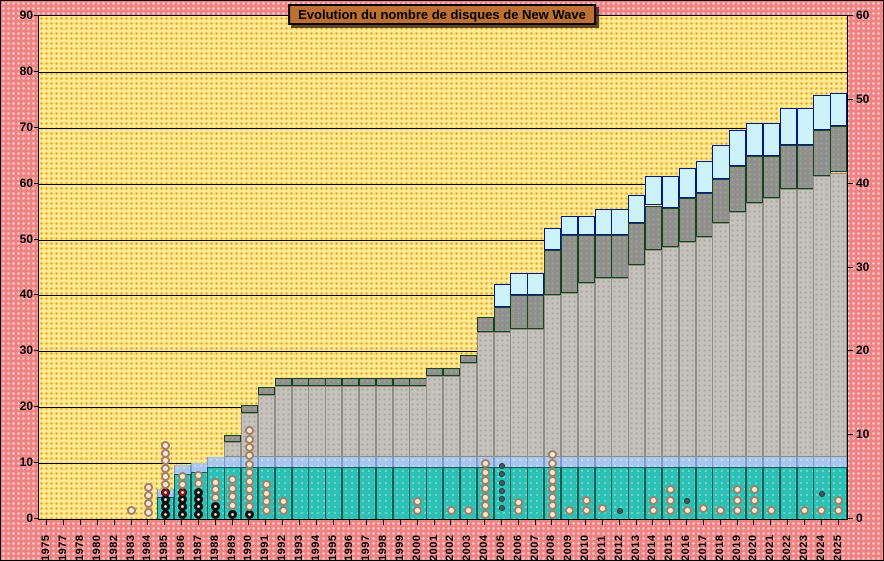  What do you see at coordinates (181, 547) in the screenshot?
I see `x-axis-label-1986: 1986` at bounding box center [181, 547].